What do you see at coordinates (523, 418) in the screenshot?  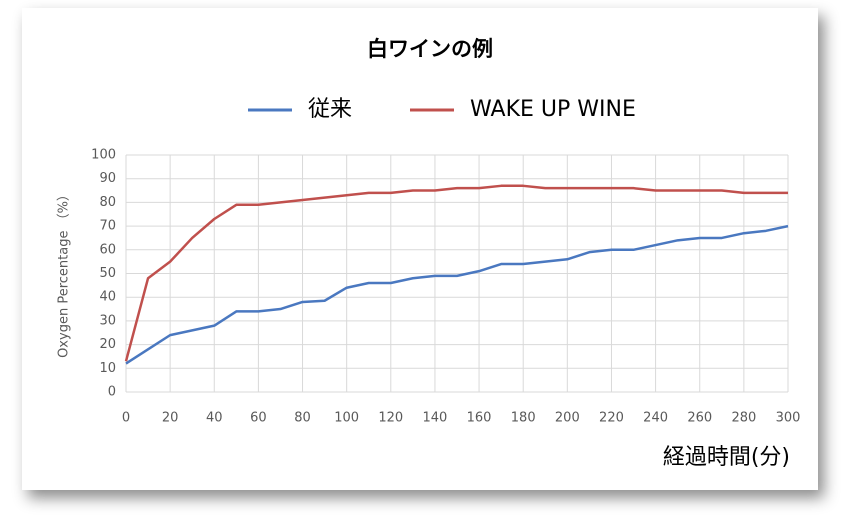 I see `x-tick-label: 180` at bounding box center [523, 418].